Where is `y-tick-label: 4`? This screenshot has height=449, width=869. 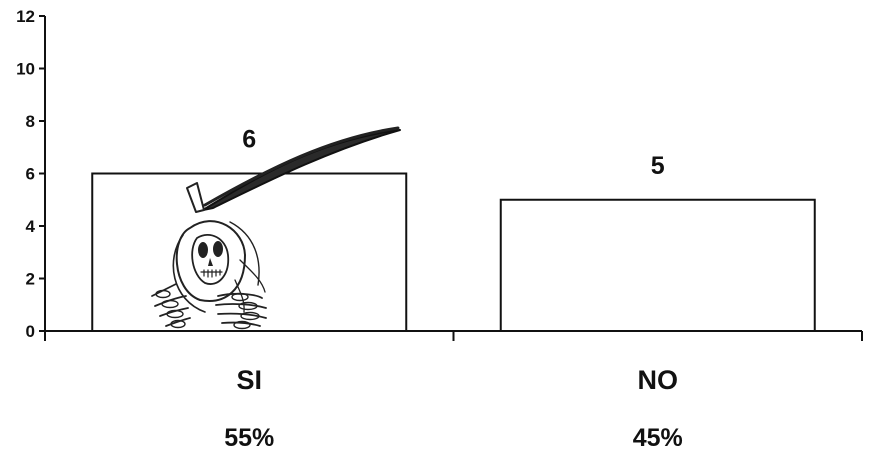 y-tick-label: 4 is located at coordinates (31, 226).